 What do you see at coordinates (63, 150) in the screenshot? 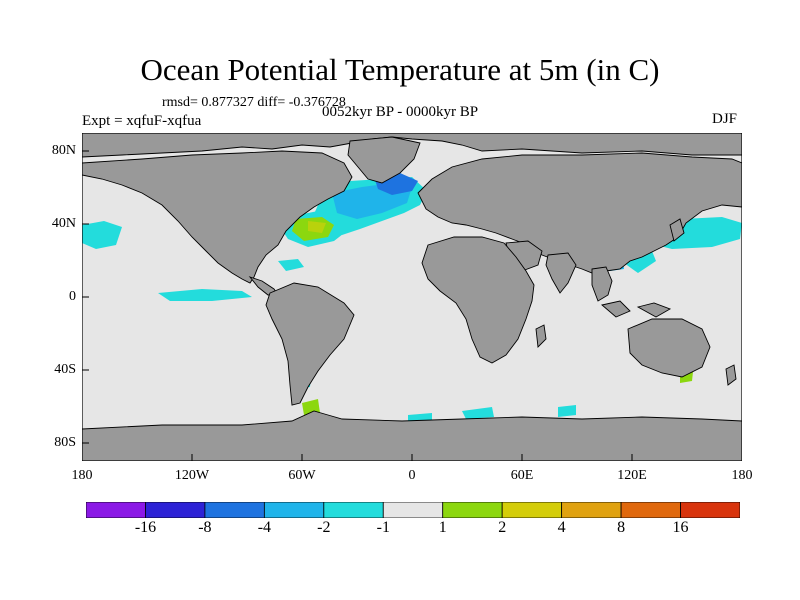
I see `lat-tick-label: 80N` at bounding box center [63, 150].